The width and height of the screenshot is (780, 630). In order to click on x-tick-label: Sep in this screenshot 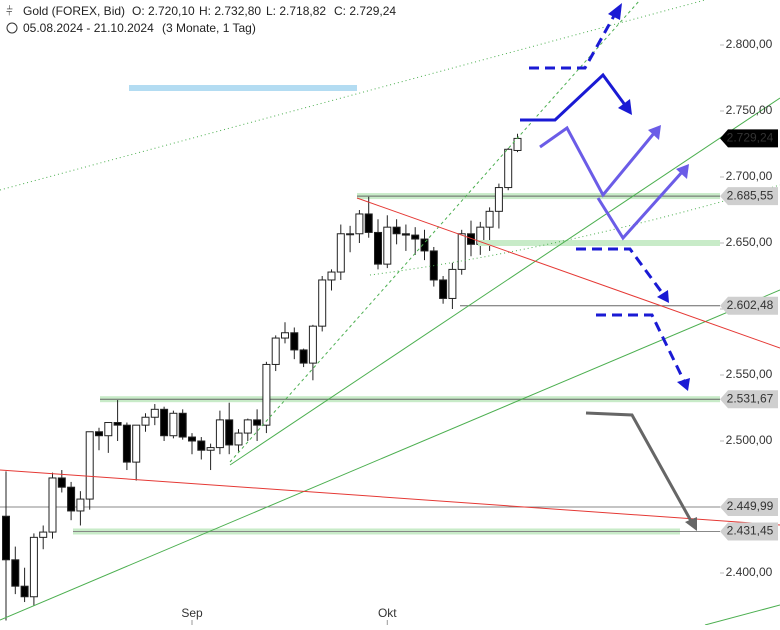, I will do `click(192, 613)`.